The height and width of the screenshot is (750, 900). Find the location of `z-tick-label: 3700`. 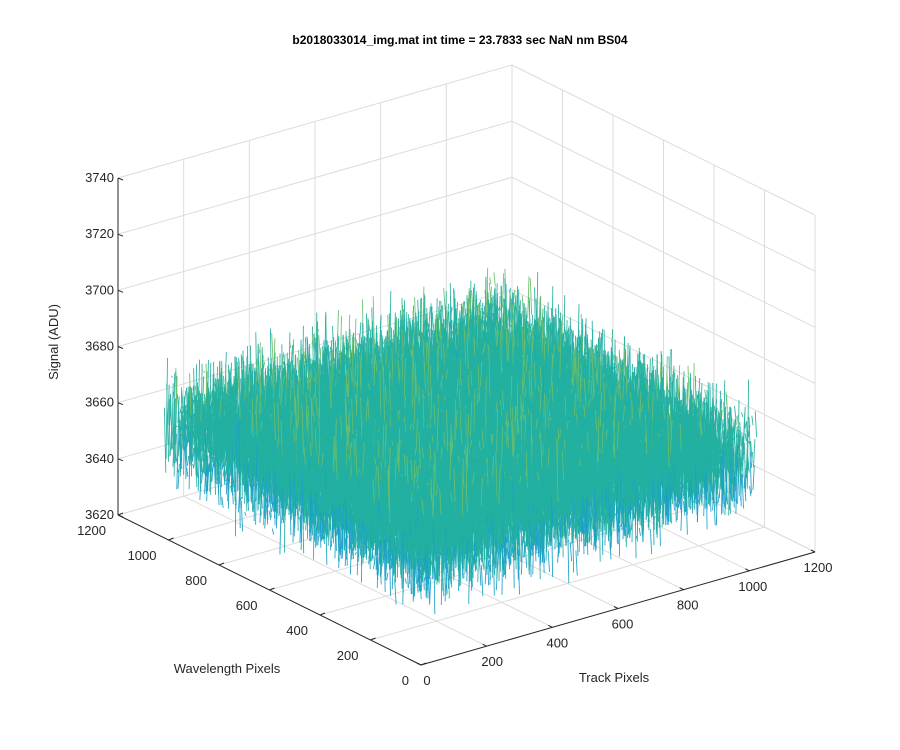

z-tick-label: 3700 is located at coordinates (99, 289).